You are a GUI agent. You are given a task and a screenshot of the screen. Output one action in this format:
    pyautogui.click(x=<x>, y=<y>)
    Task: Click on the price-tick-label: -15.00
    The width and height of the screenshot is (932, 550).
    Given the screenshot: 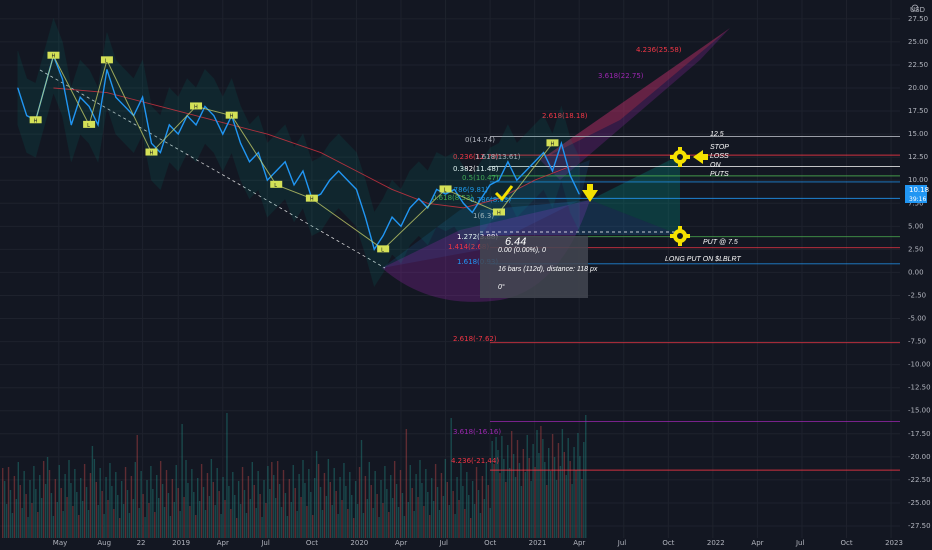 What is the action you would take?
    pyautogui.click(x=919, y=411)
    